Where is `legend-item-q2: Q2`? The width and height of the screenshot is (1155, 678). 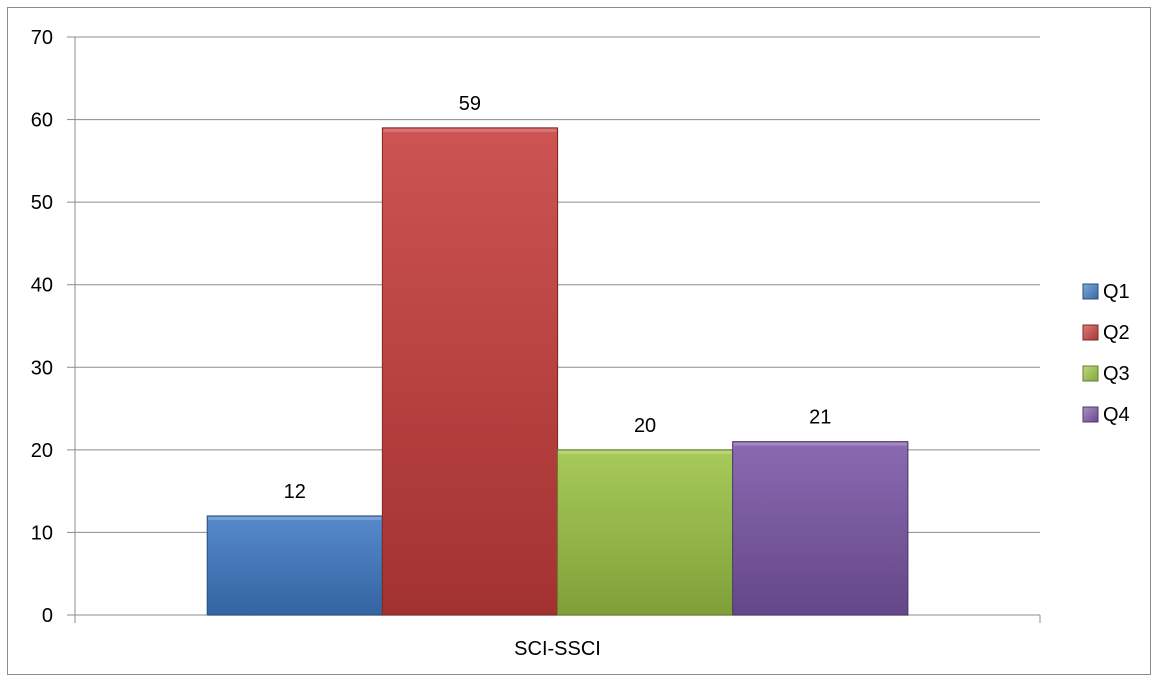 legend-item-q2: Q2 is located at coordinates (1106, 333).